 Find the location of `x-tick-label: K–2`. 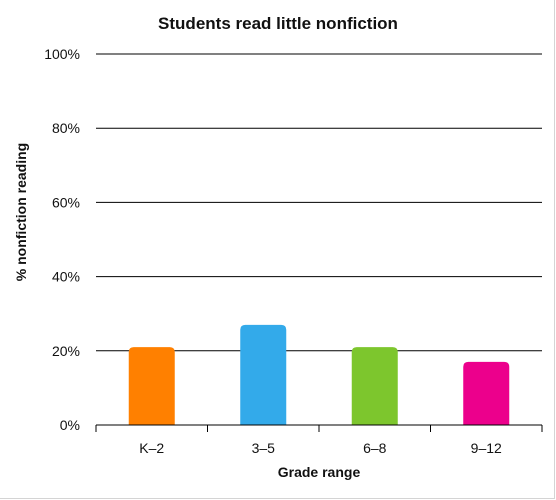

x-tick-label: K–2 is located at coordinates (151, 448).